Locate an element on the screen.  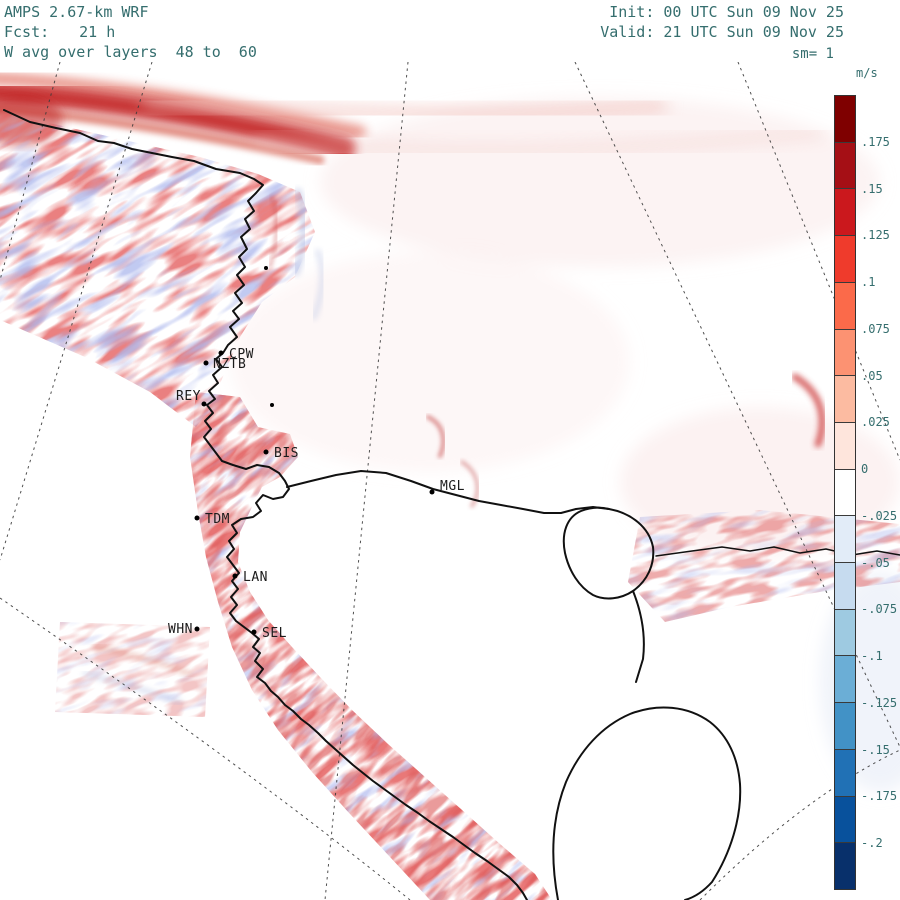
east-coast-line is located at coordinates (777, 551).